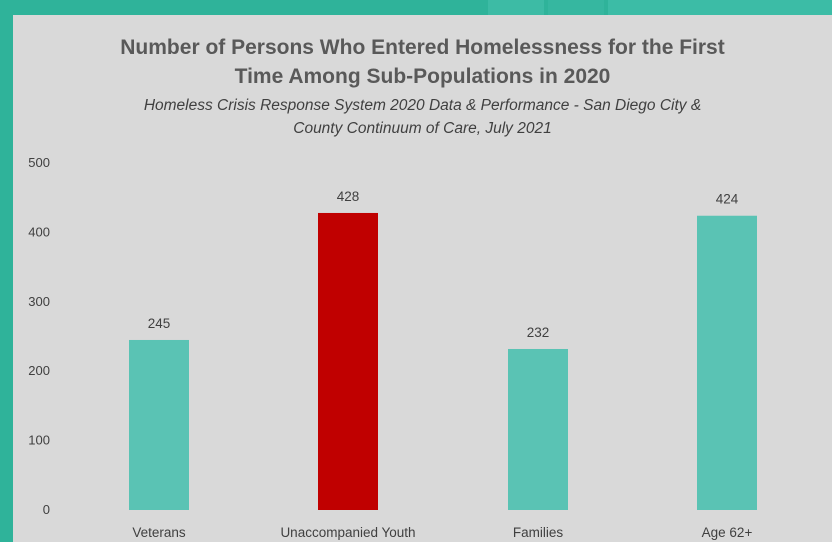 The width and height of the screenshot is (832, 542). I want to click on data-label: 424, so click(727, 199).